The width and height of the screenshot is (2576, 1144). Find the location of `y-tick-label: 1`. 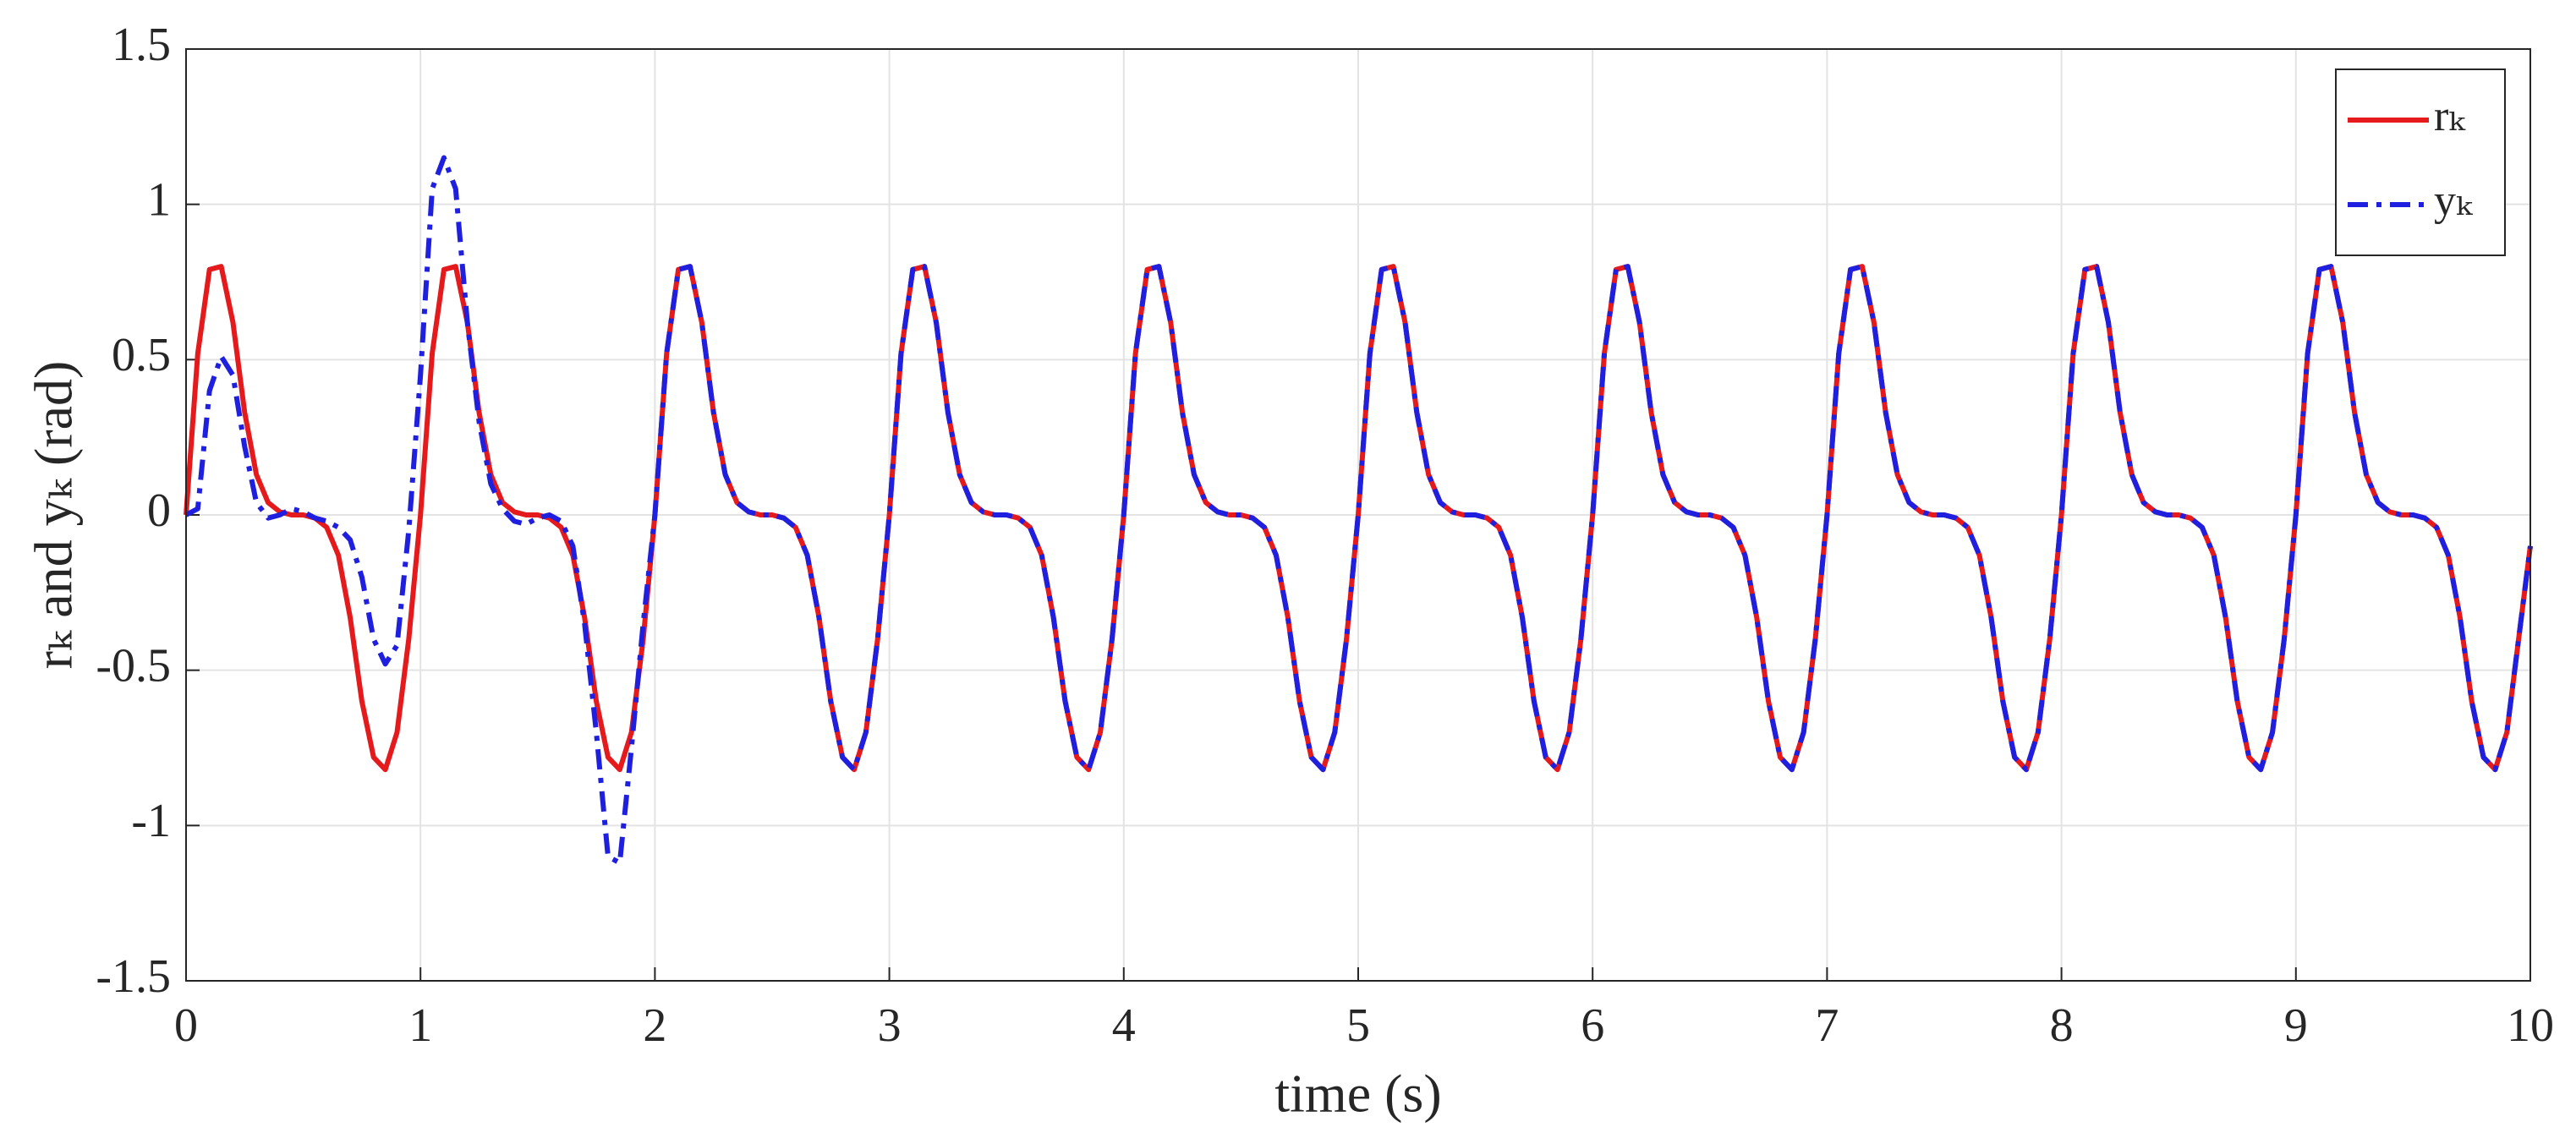

y-tick-label: 1 is located at coordinates (159, 201).